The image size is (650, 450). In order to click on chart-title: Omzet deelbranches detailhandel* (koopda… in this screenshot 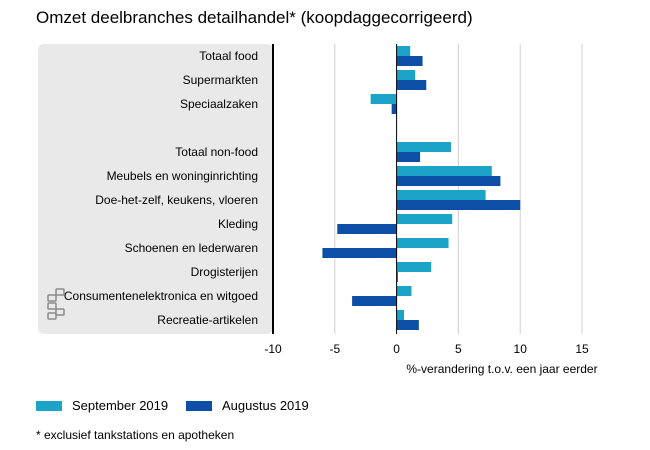, I will do `click(254, 17)`.